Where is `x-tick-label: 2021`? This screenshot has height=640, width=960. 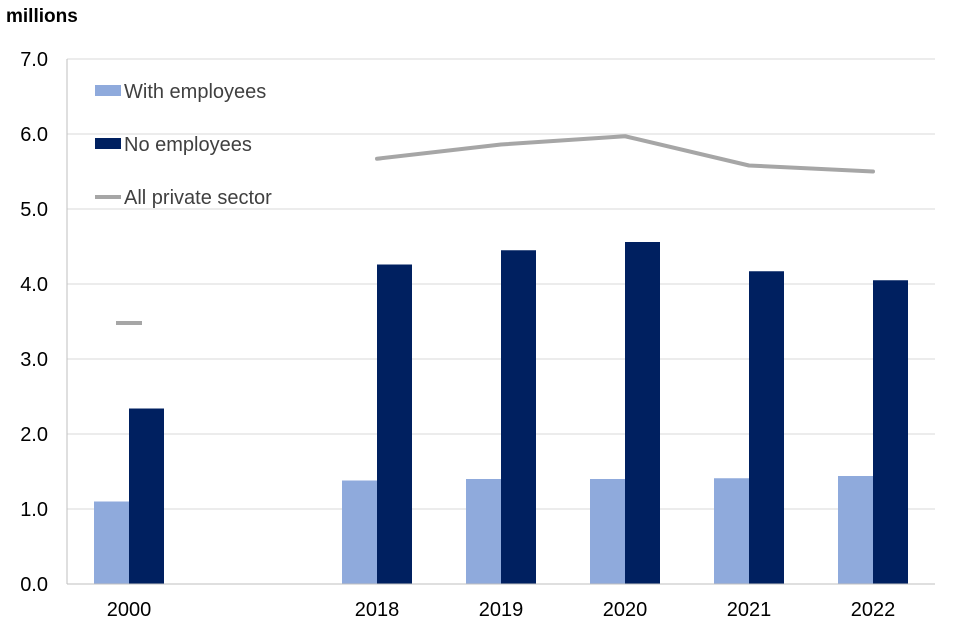
x-tick-label: 2021 is located at coordinates (749, 610).